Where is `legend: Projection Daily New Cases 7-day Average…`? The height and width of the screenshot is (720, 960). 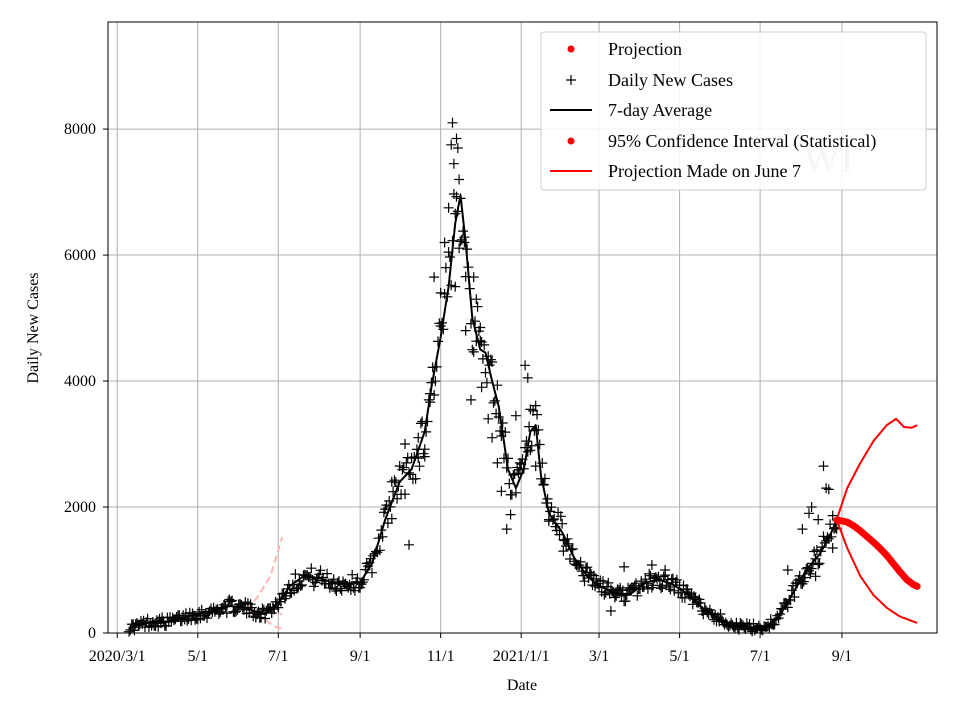 legend: Projection Daily New Cases 7-day Average… is located at coordinates (733, 111).